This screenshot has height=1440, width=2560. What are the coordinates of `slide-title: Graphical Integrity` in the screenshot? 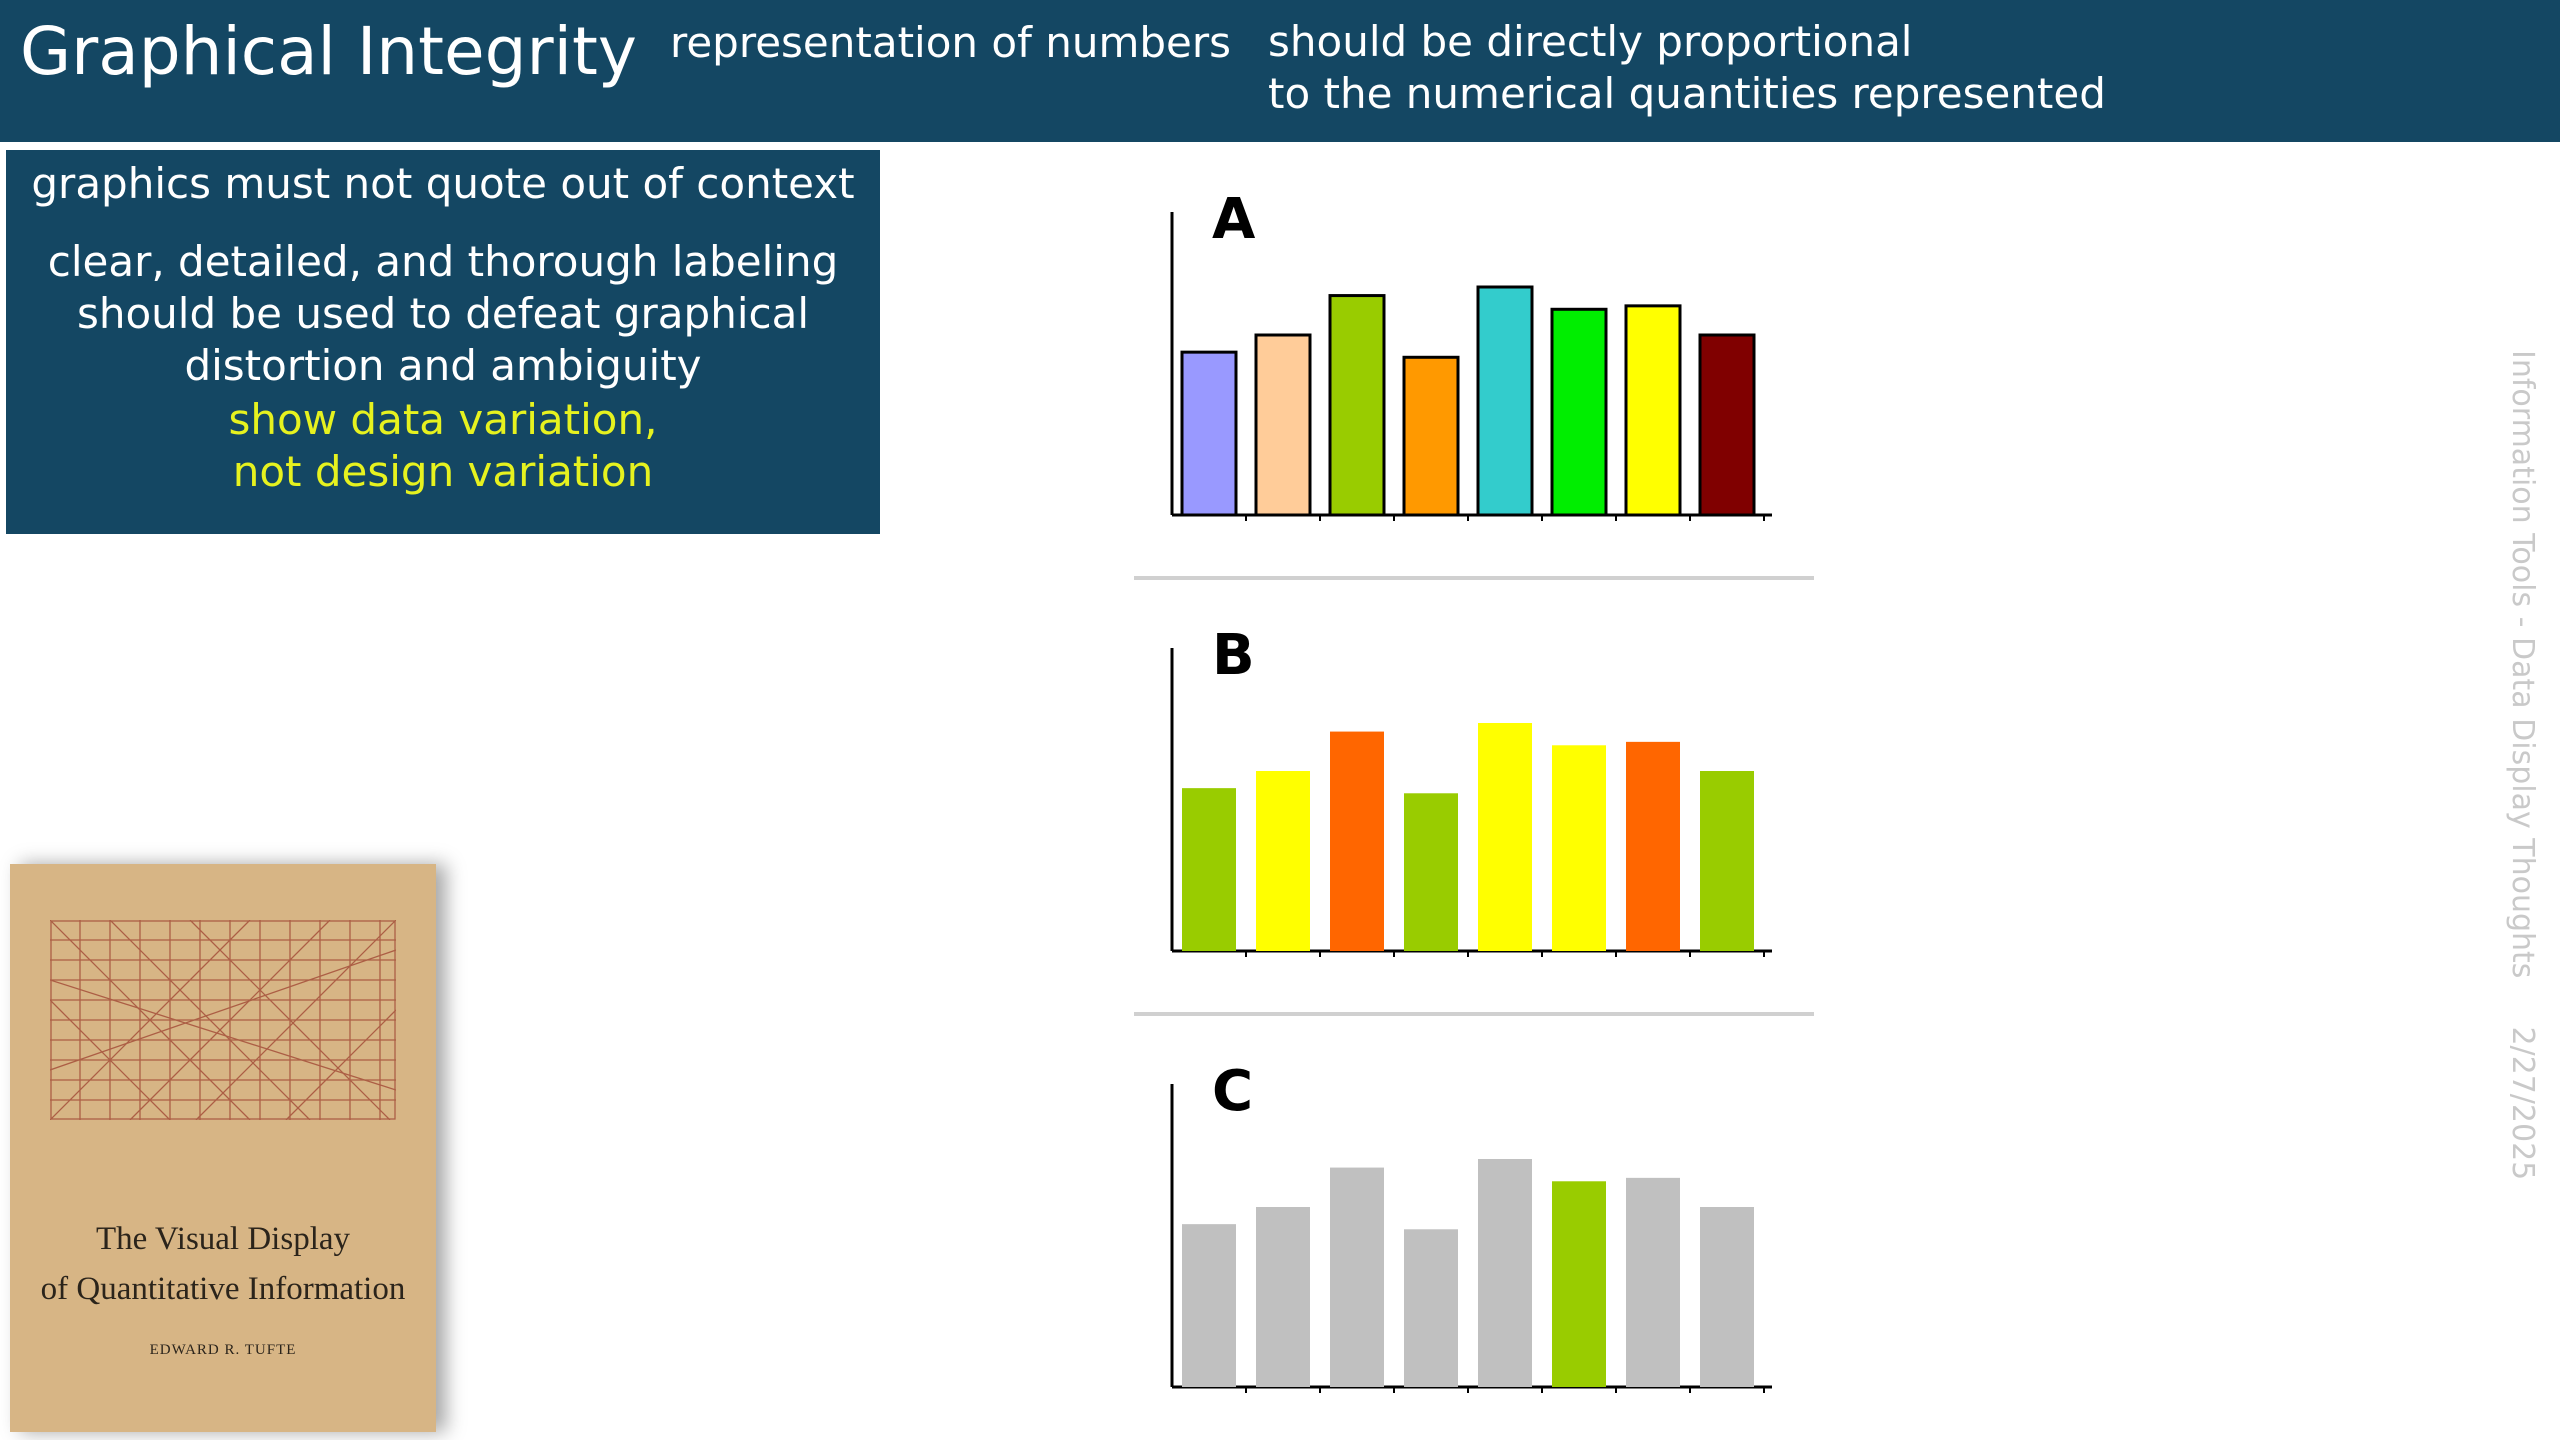 It's located at (328, 51).